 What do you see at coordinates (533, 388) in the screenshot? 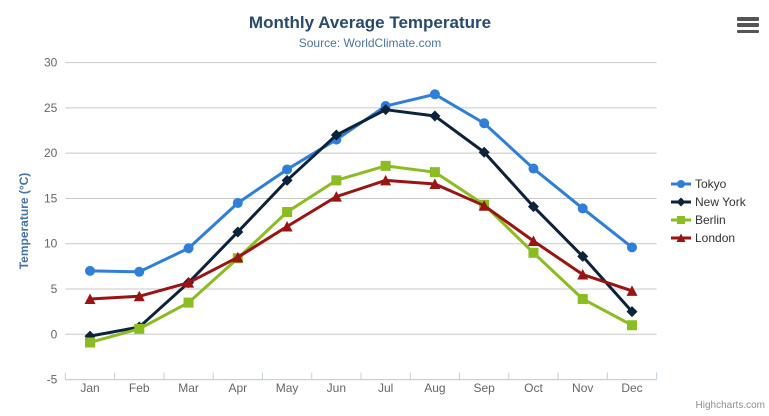
I see `x-axis-label: Oct` at bounding box center [533, 388].